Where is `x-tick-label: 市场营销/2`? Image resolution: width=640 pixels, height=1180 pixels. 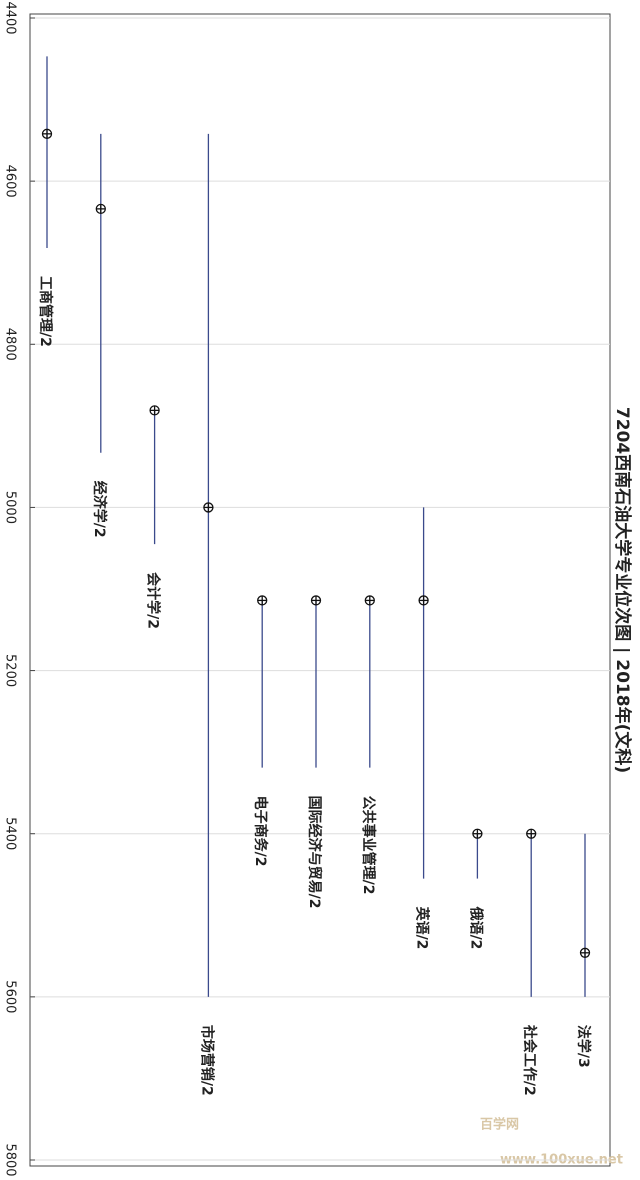 x-tick-label: 市场营销/2 is located at coordinates (206, 1060).